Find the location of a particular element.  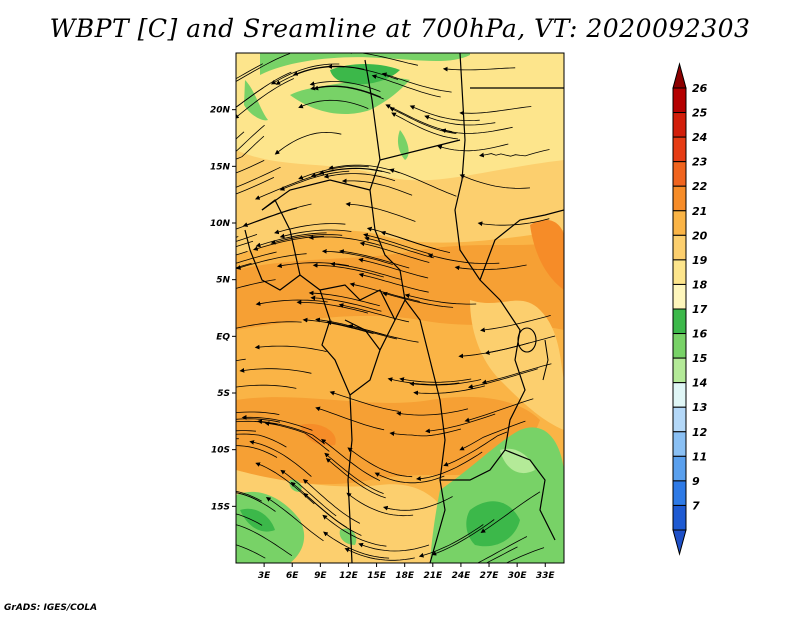

longitude-axis: 3E 6E 9E 12E 15E 18E 21E 24E 27E 30E 33E is located at coordinates (406, 572).